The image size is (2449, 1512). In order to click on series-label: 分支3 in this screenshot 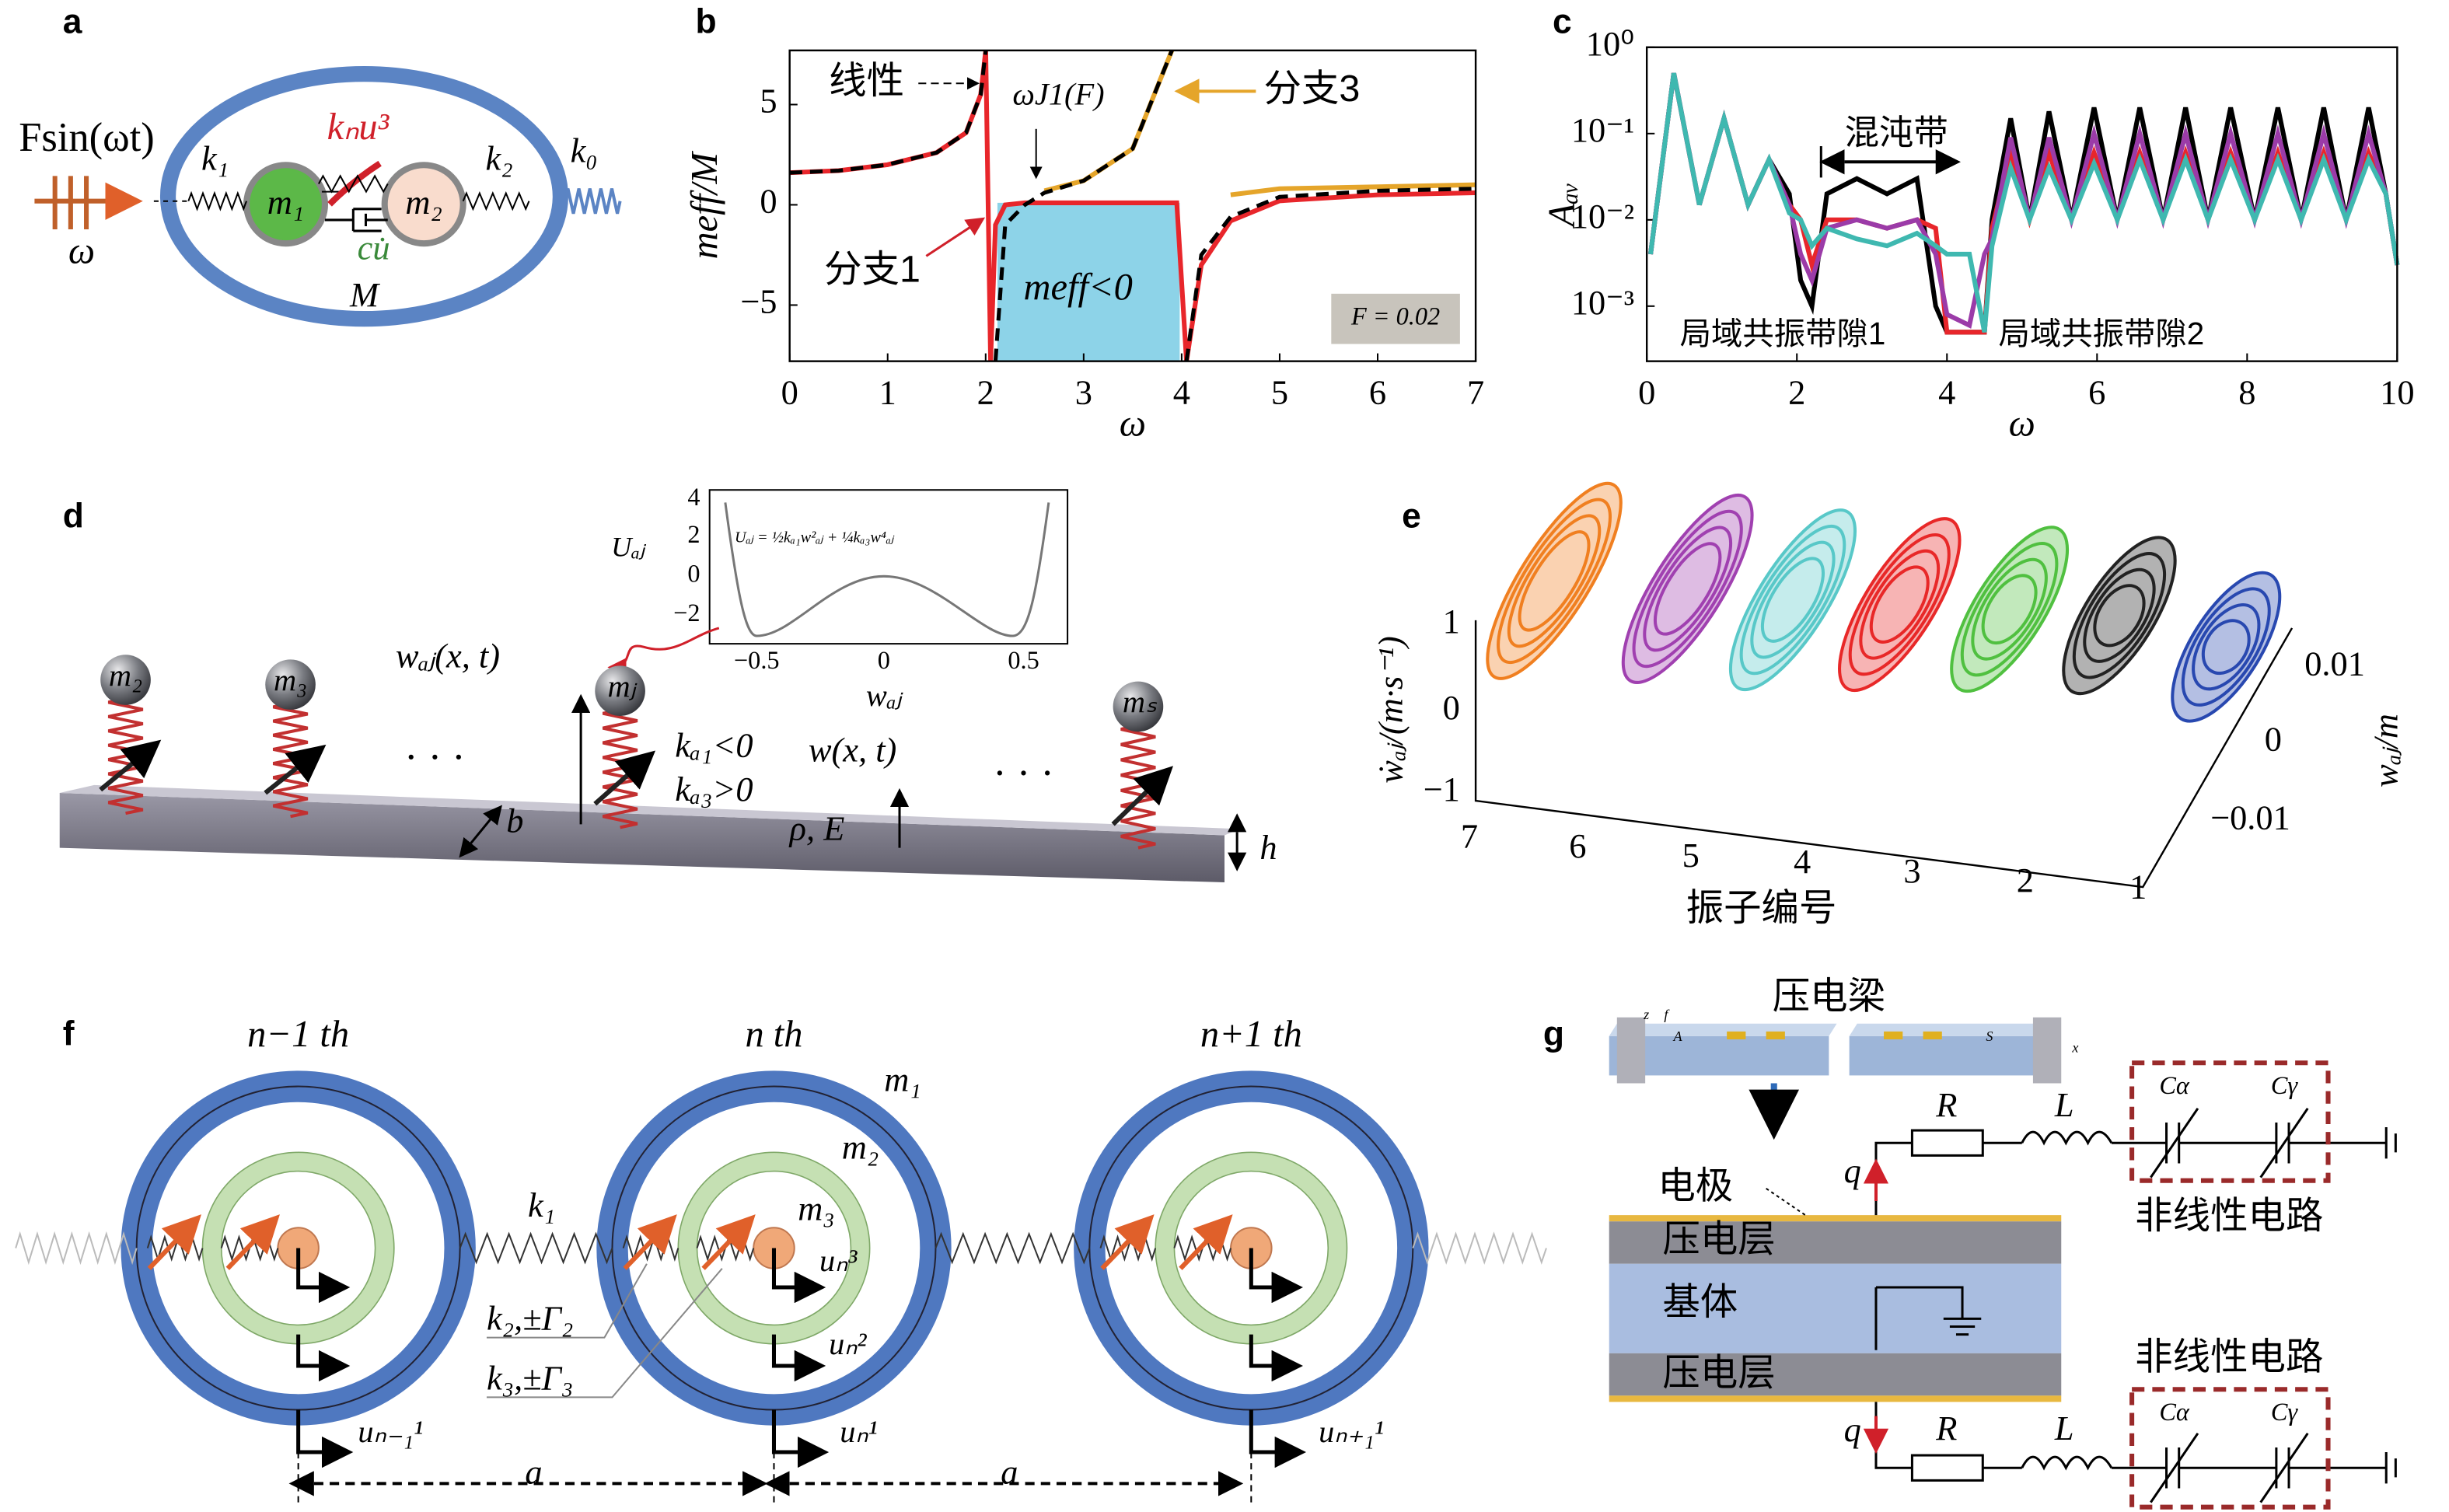, I will do `click(1311, 89)`.